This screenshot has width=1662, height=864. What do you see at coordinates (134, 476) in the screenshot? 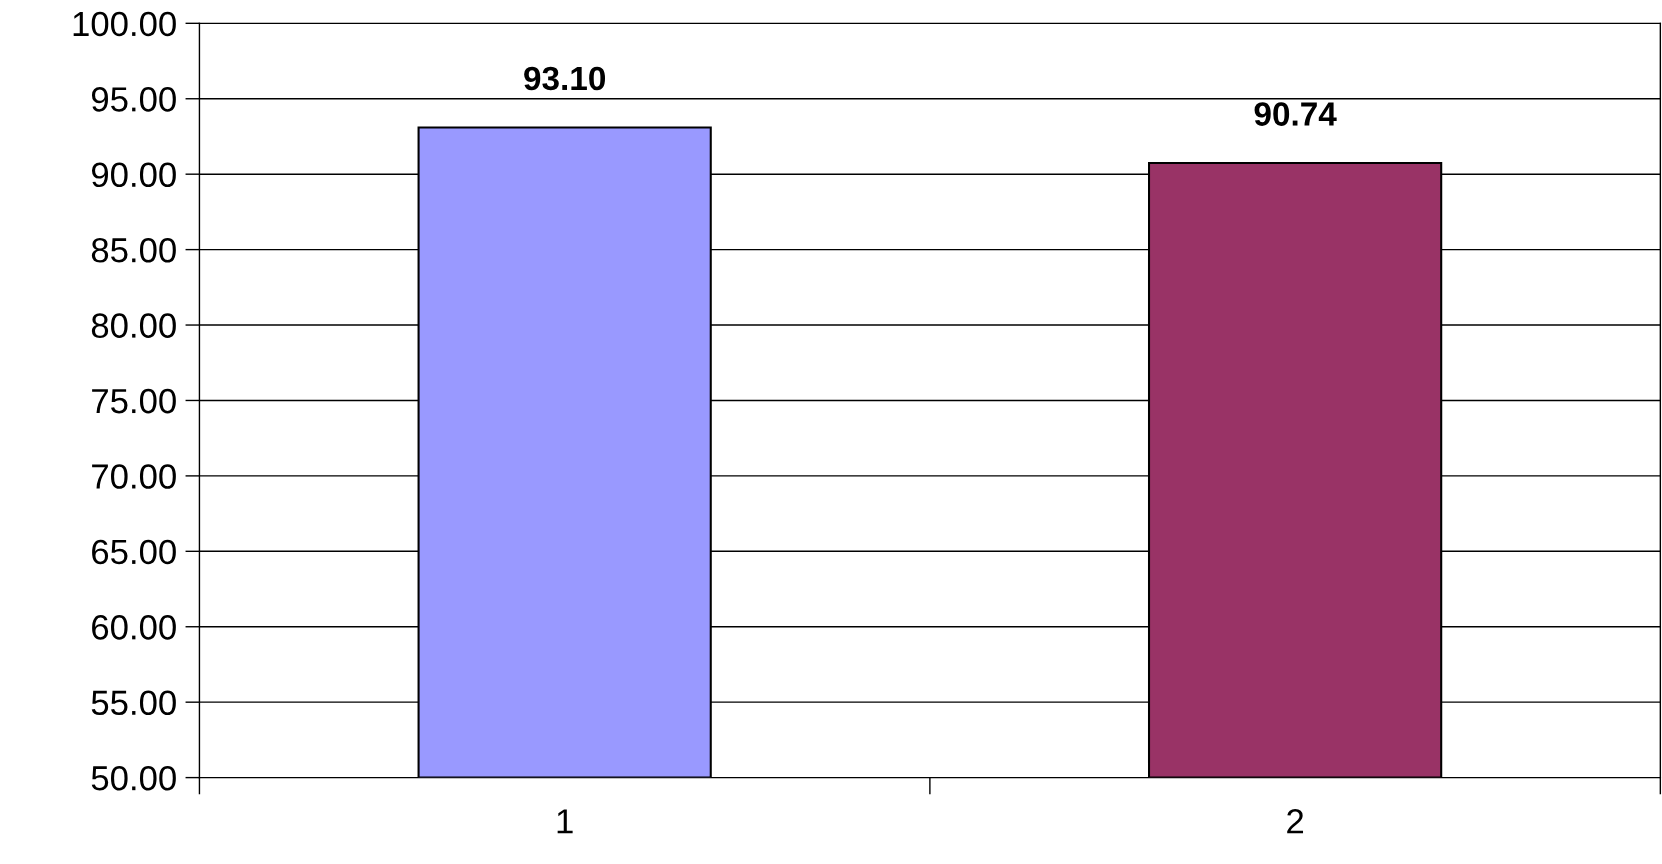
I see `y-tick-label: 70.00` at bounding box center [134, 476].